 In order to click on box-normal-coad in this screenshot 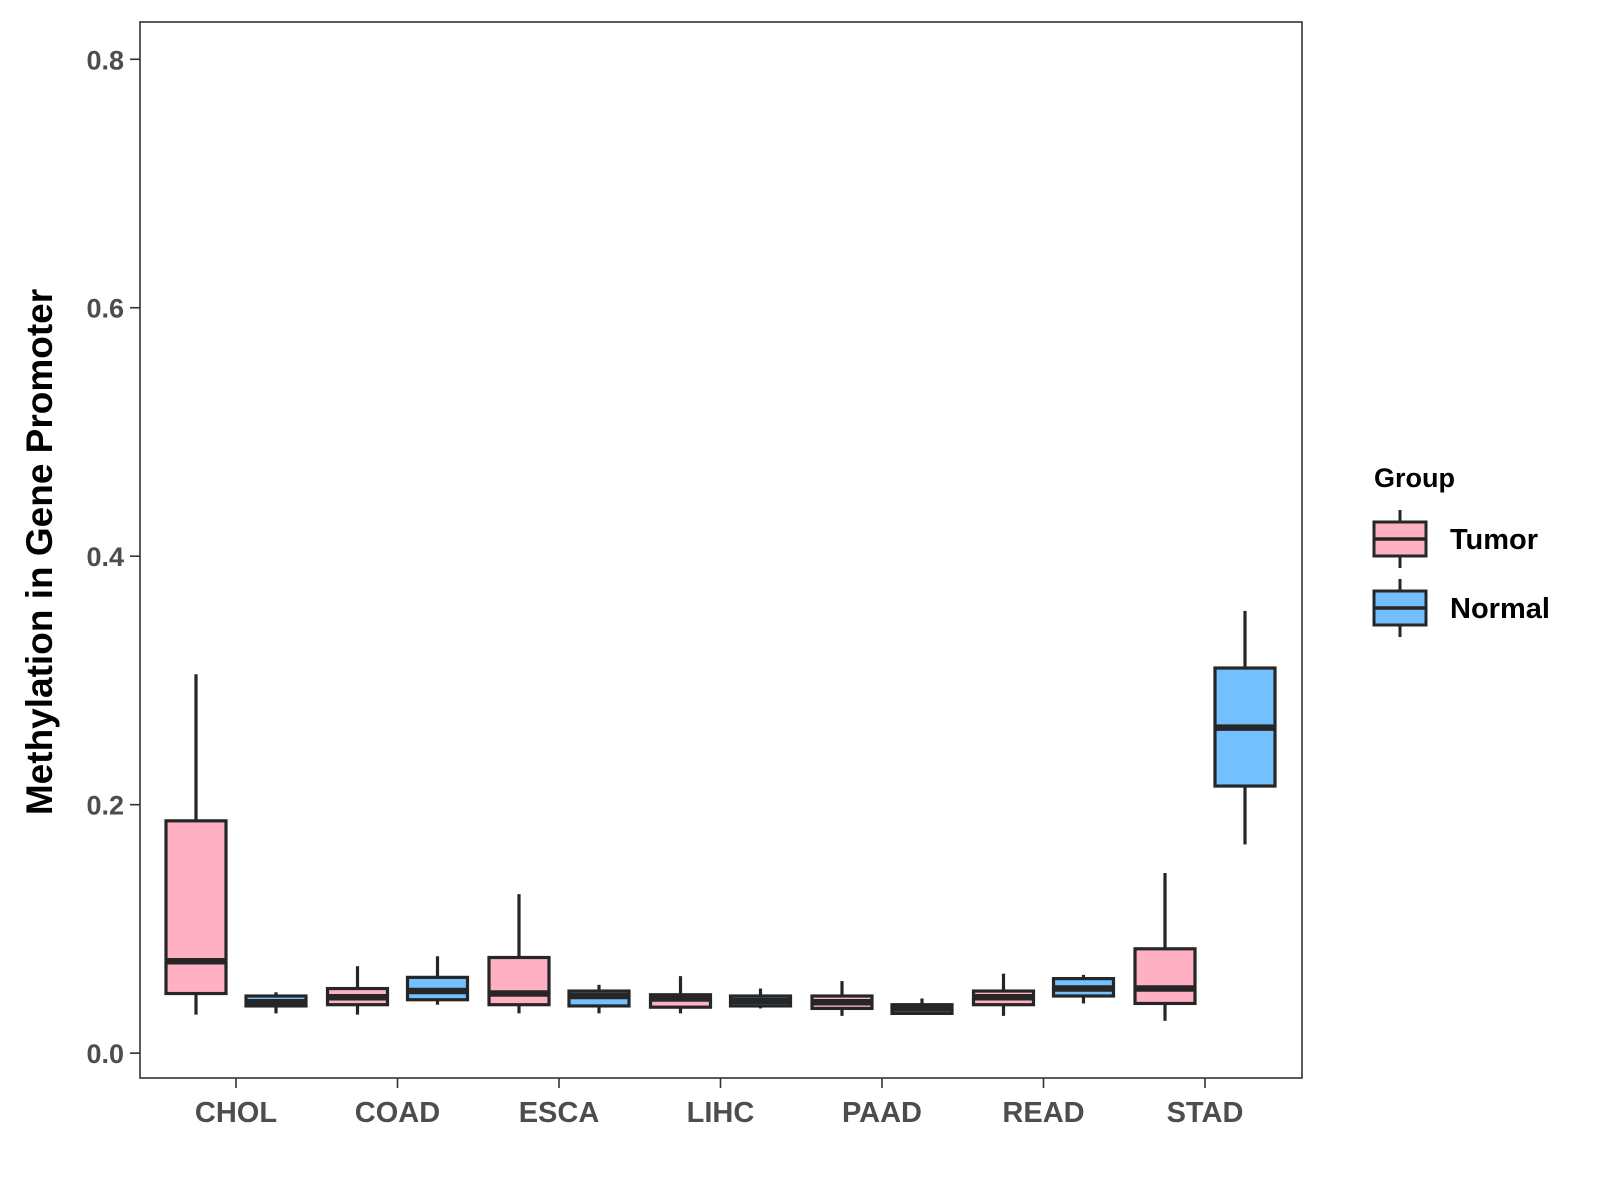, I will do `click(437, 980)`.